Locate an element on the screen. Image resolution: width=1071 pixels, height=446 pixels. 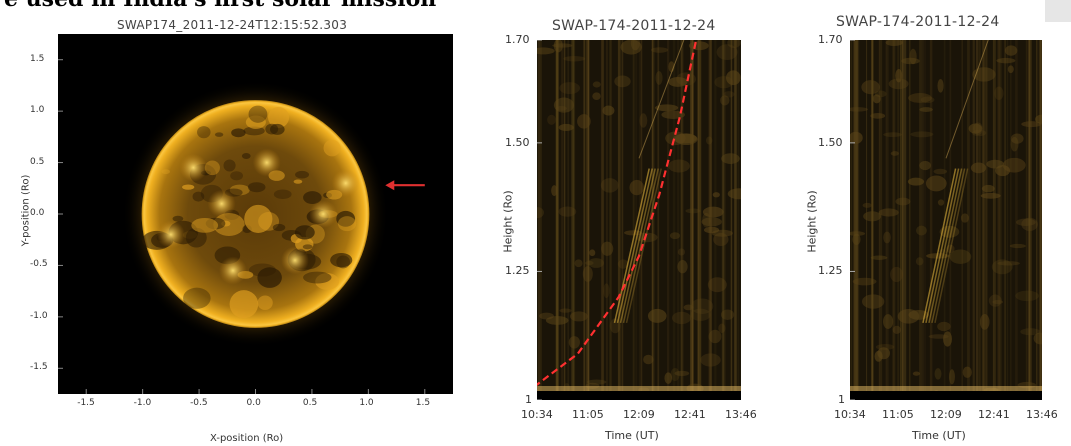
th2-title: SWAP-174-2011-12-24 is located at coordinates (918, 22).